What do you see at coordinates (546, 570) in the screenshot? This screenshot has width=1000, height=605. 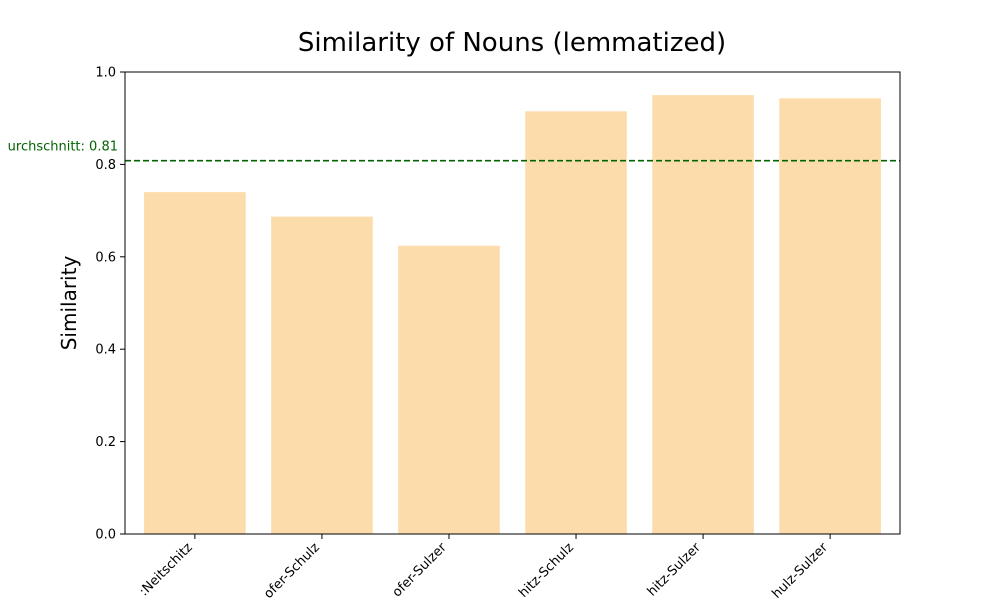 I see `x-tick-label: hitz-Schulz` at bounding box center [546, 570].